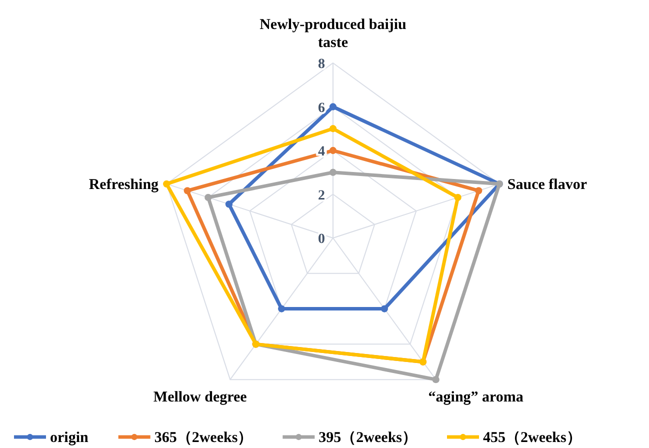  I want to click on spoke-label: Newly-produced baijiu taste, so click(333, 34).